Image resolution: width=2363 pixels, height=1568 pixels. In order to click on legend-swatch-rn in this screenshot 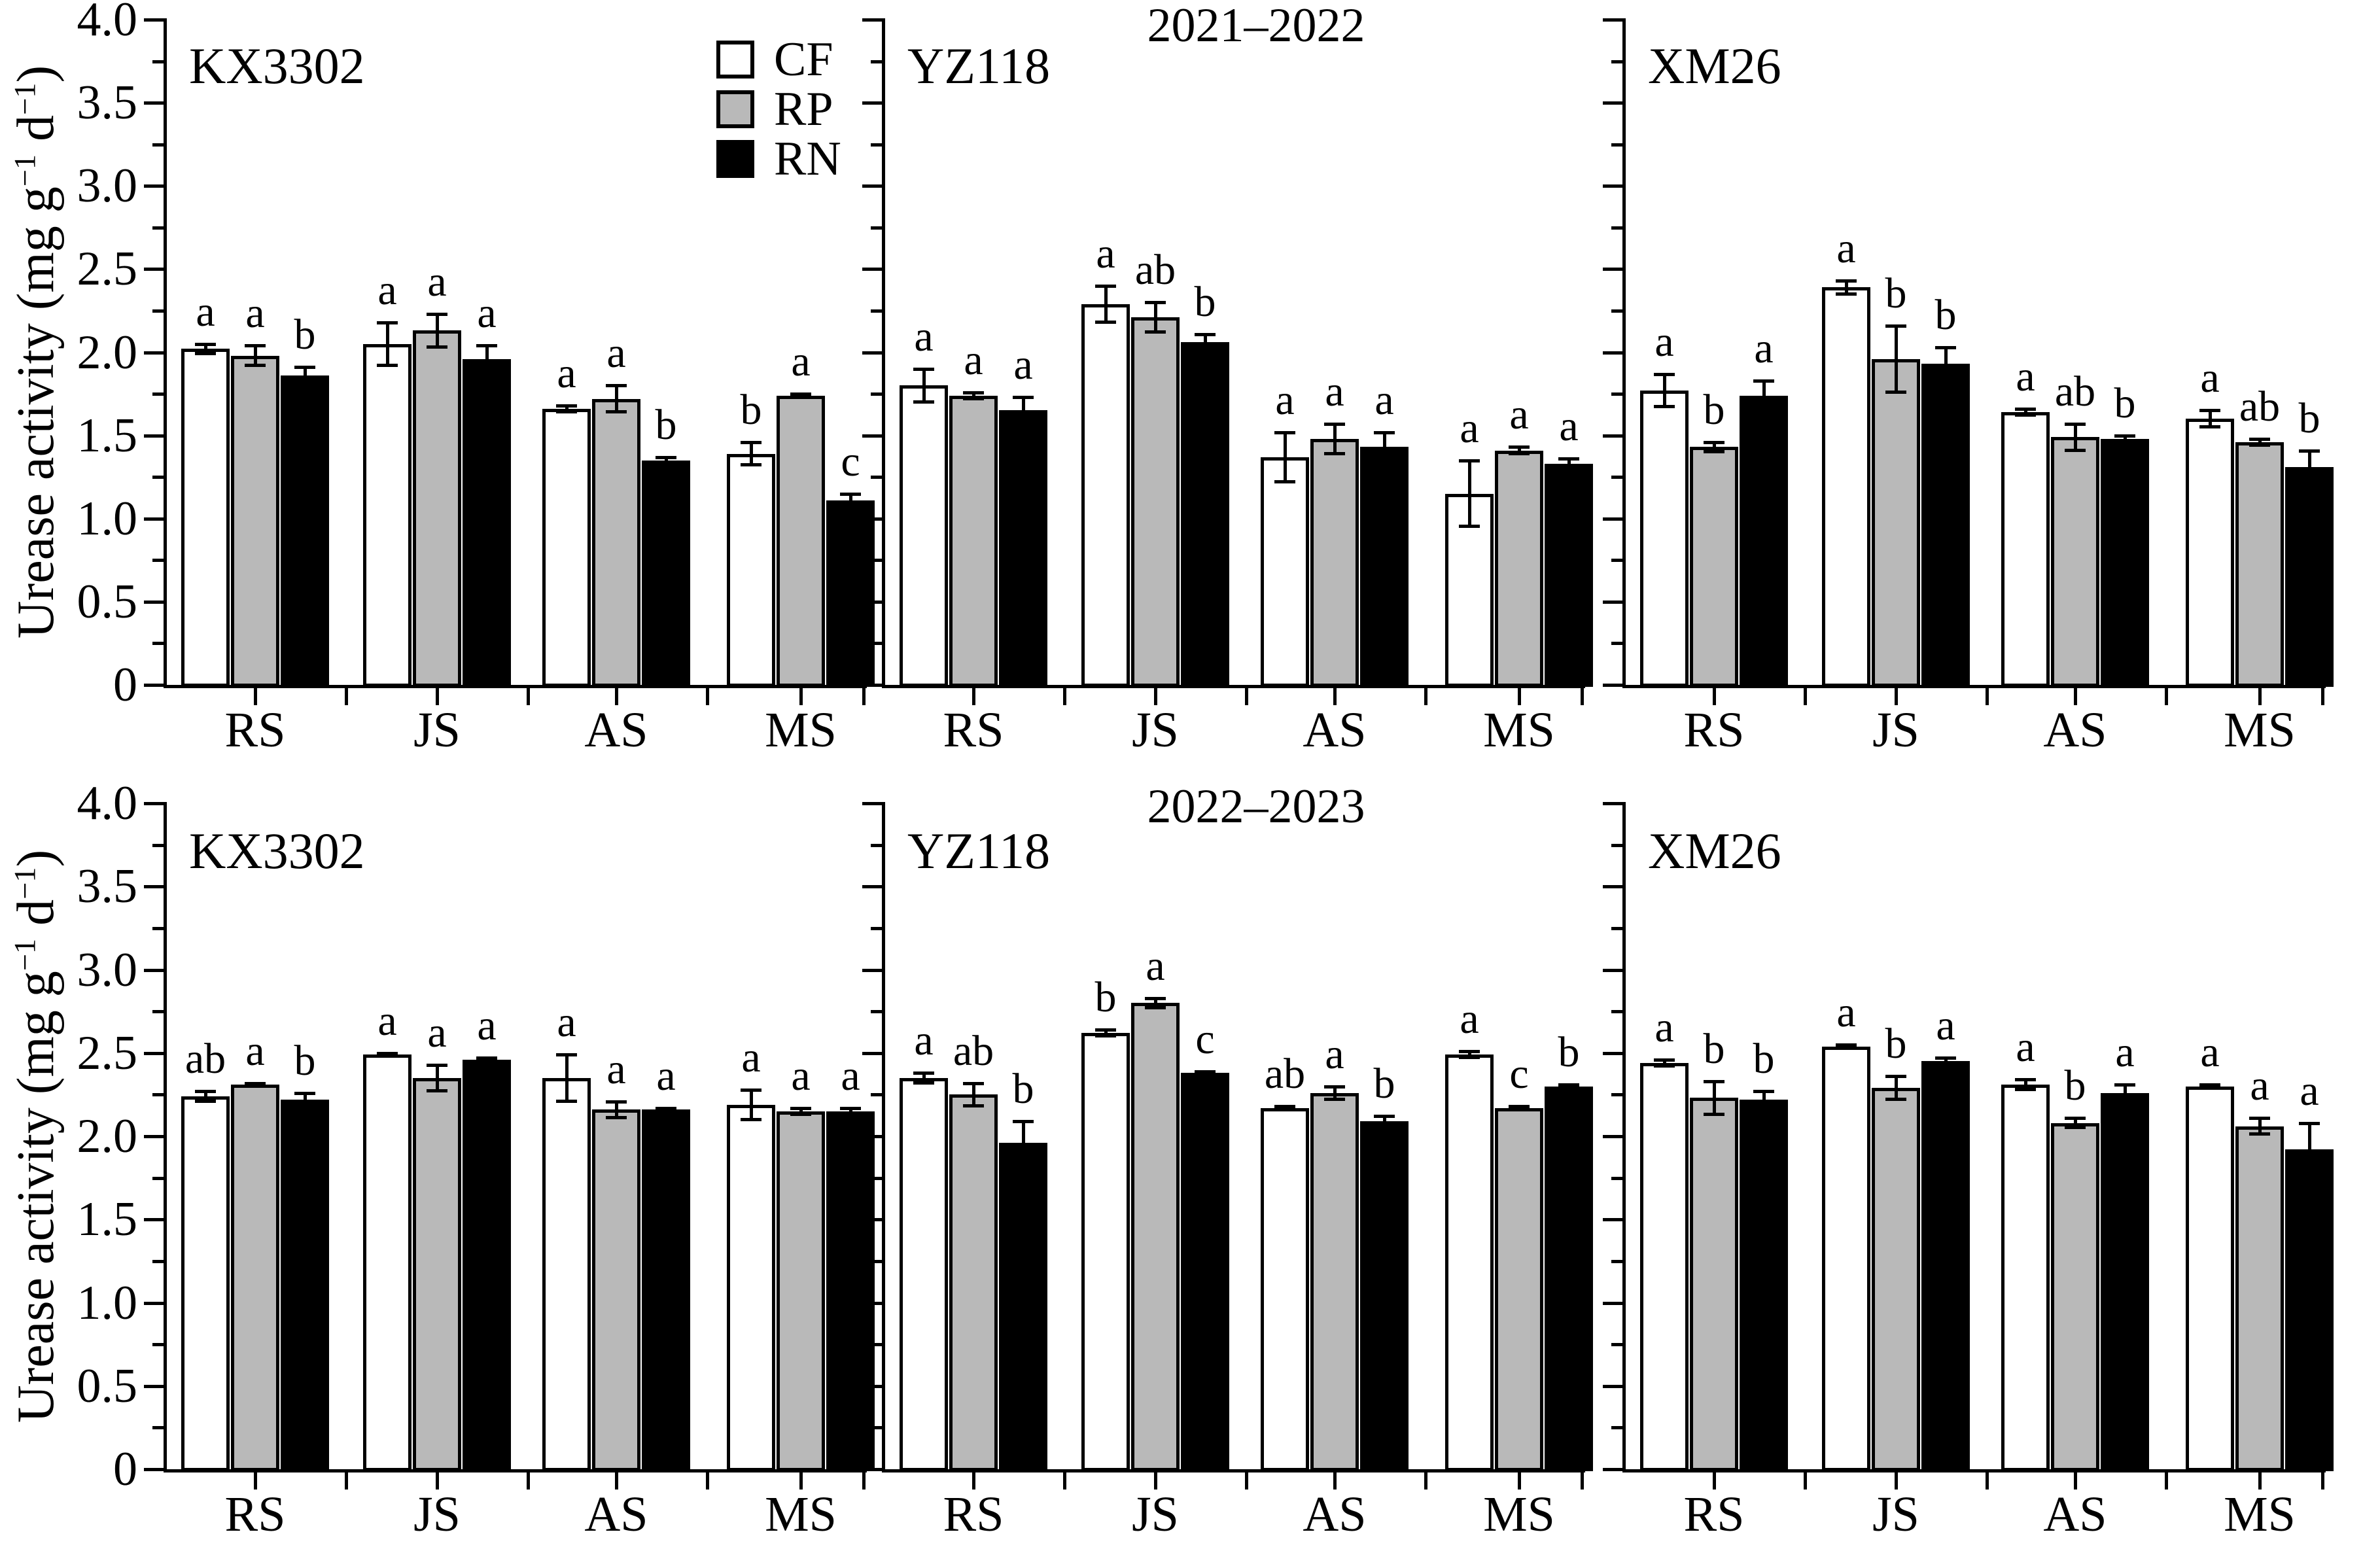, I will do `click(735, 159)`.